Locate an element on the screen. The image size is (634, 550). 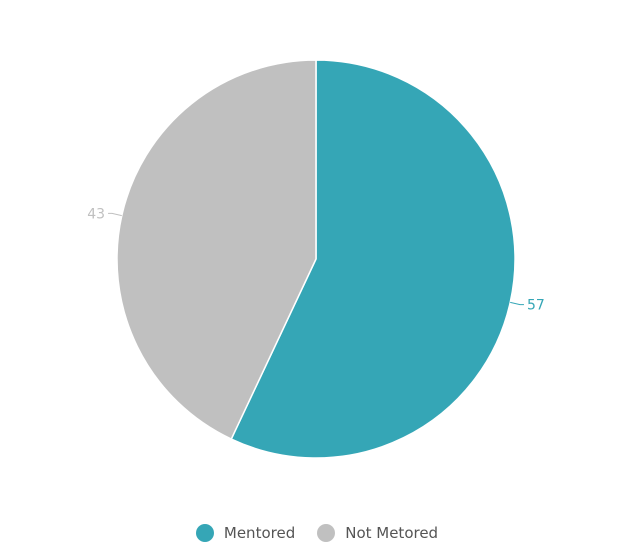
legend-label-not-metored: Not Metored is located at coordinates (392, 533).